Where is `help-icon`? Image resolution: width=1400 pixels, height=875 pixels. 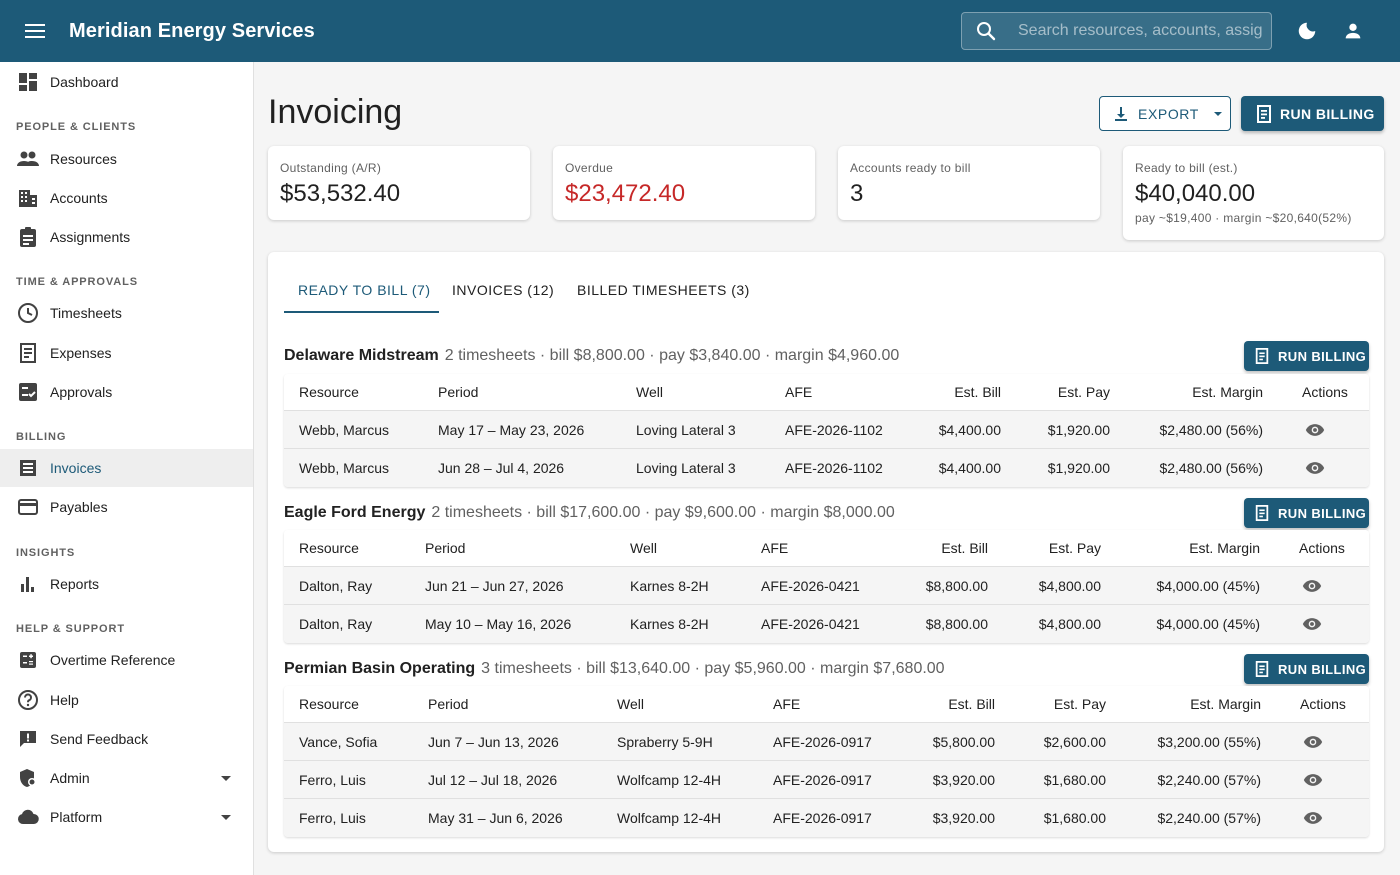 help-icon is located at coordinates (28, 700).